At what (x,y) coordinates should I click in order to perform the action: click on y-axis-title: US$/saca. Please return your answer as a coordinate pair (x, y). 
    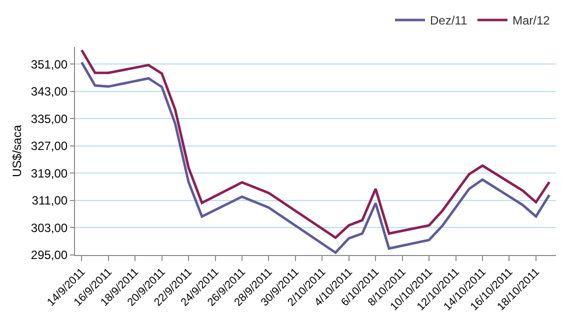
    Looking at the image, I should click on (17, 151).